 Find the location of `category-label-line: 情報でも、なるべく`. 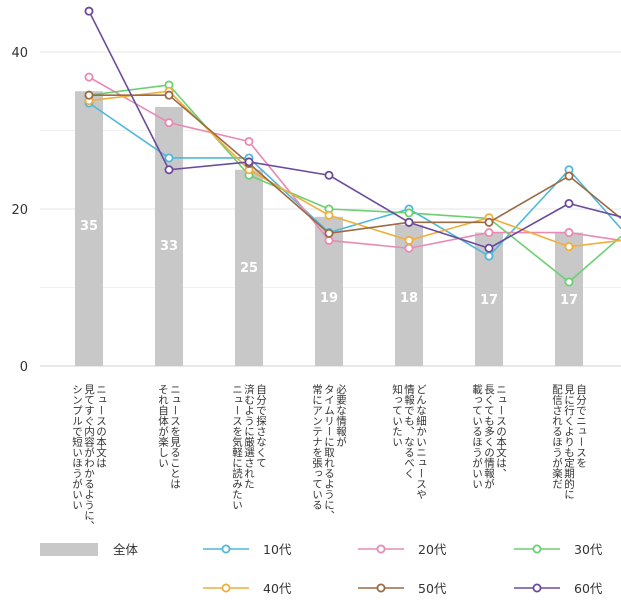

category-label-line: 情報でも、なるべく is located at coordinates (409, 430).